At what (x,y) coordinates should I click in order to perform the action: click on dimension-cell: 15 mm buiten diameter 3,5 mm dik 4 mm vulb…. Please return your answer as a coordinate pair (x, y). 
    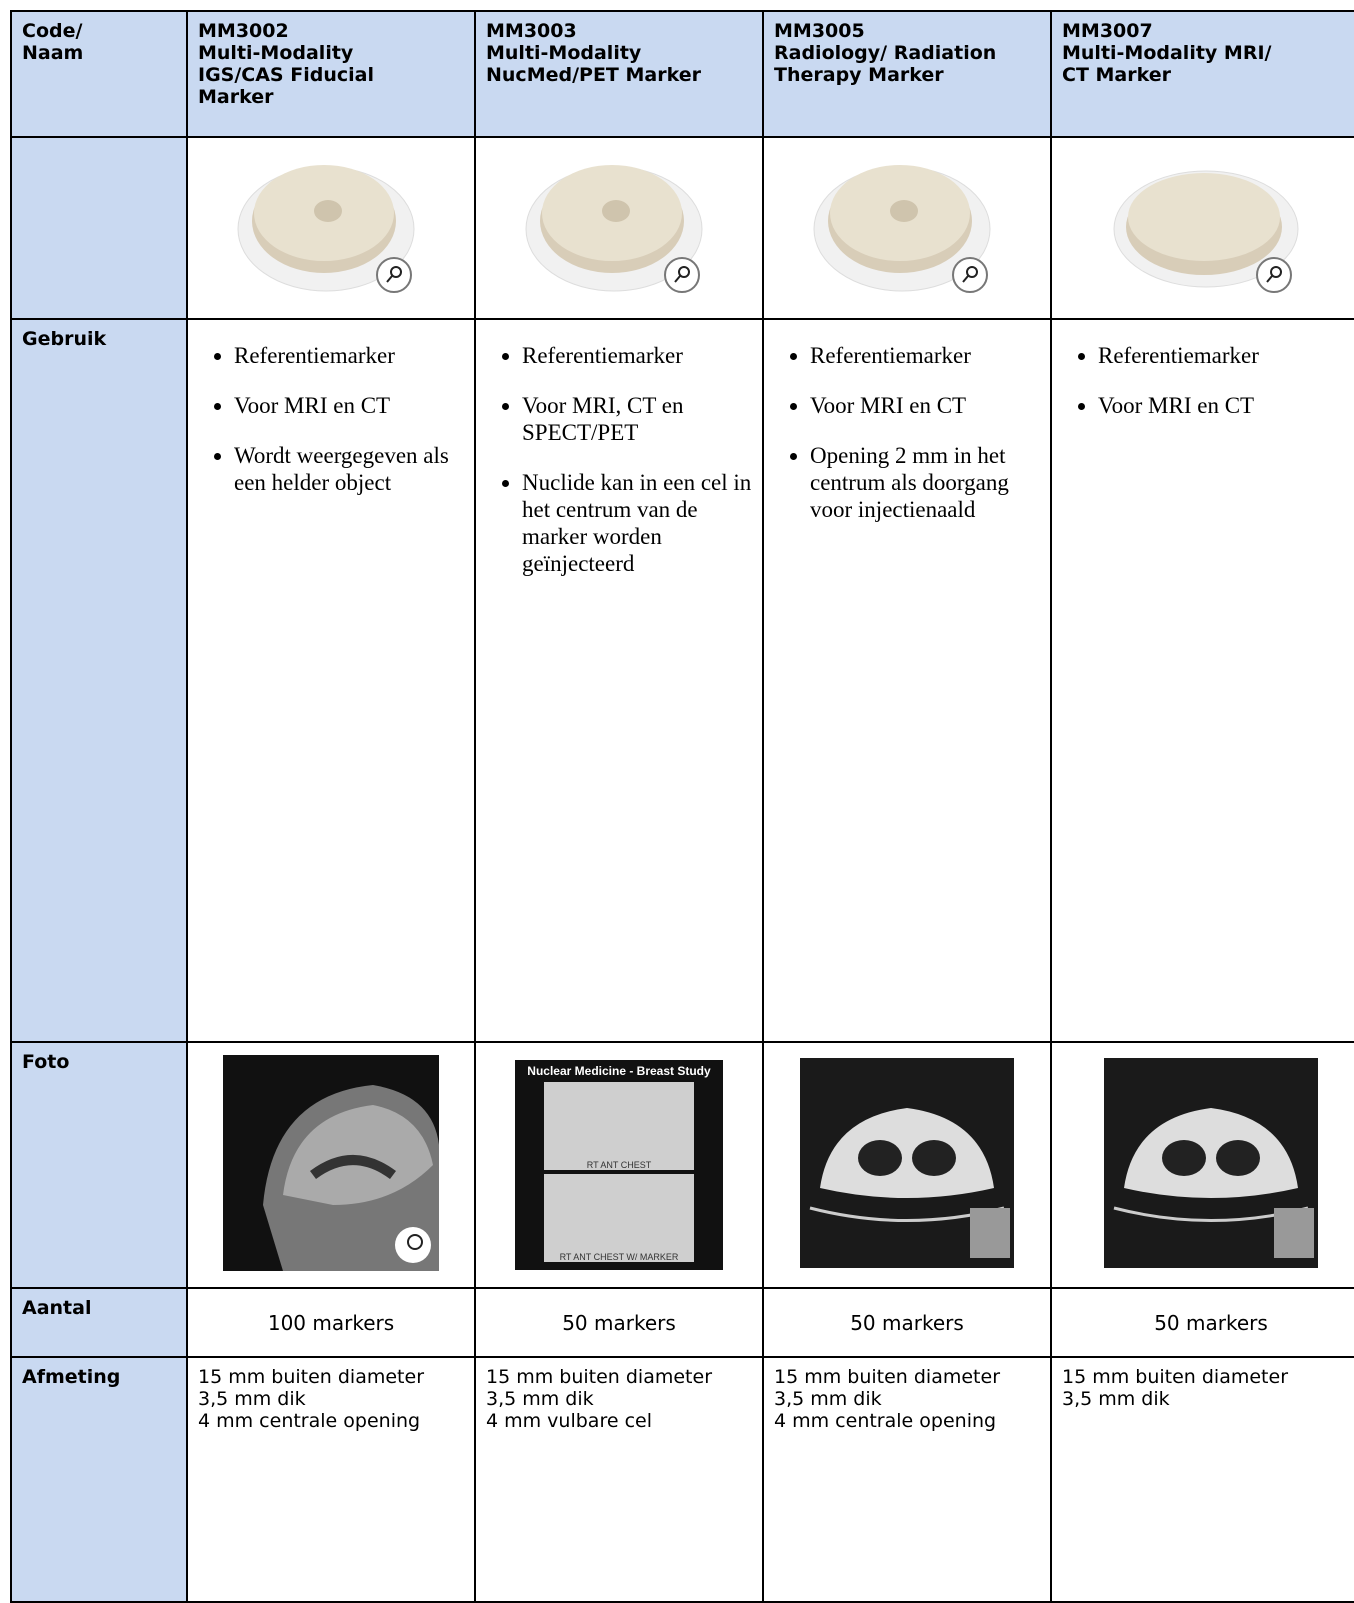
    Looking at the image, I should click on (619, 1479).